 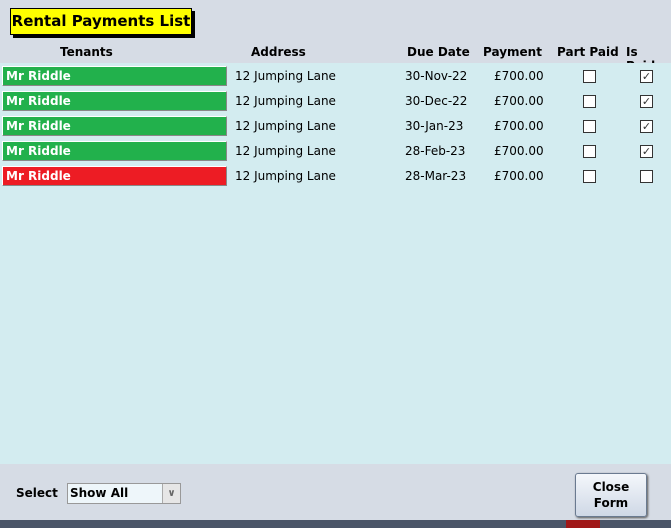 I want to click on header-payment: Payment, so click(x=512, y=52).